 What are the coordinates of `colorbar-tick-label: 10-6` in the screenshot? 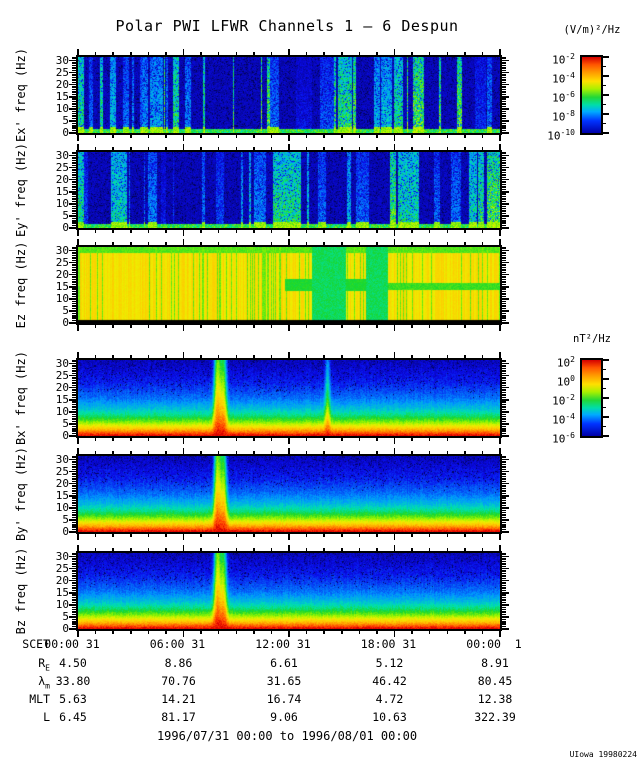 It's located at (563, 438).